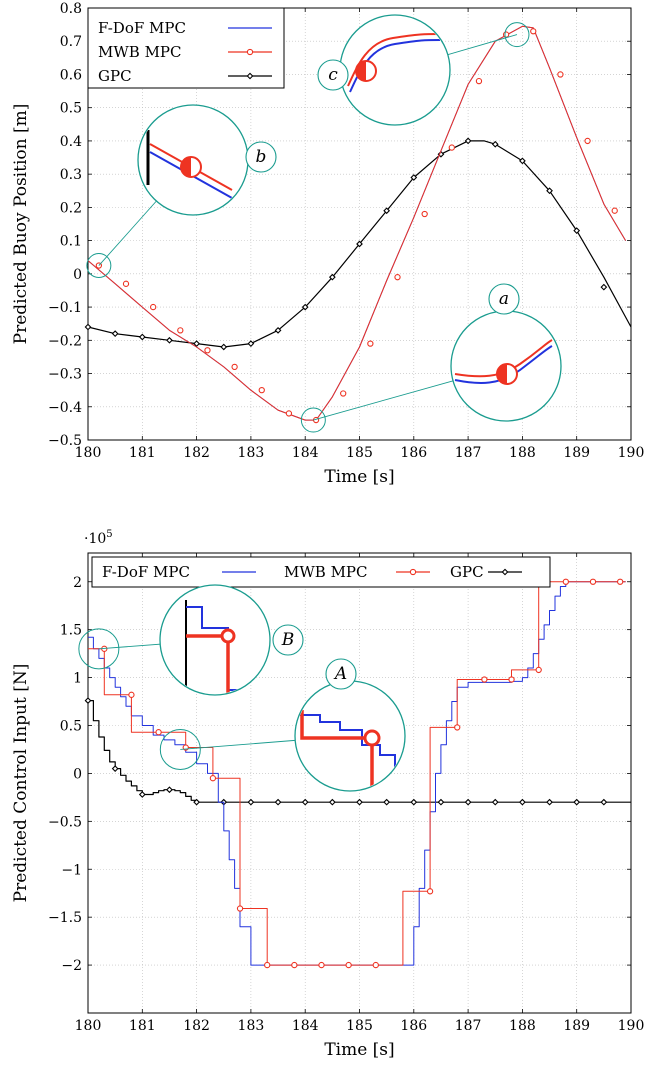 Image resolution: width=667 pixels, height=1071 pixels. Describe the element at coordinates (21, 783) in the screenshot. I see `y-axis-label: Predicted Control Input [N]` at that location.